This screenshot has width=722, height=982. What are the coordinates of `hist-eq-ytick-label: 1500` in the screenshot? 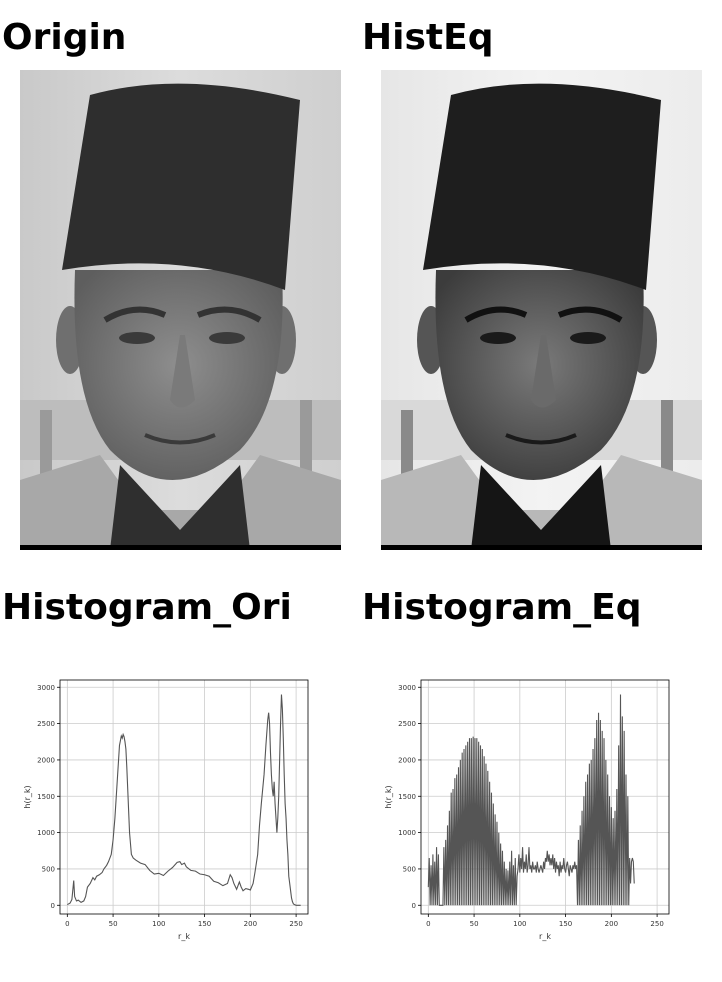 It's located at (407, 797).